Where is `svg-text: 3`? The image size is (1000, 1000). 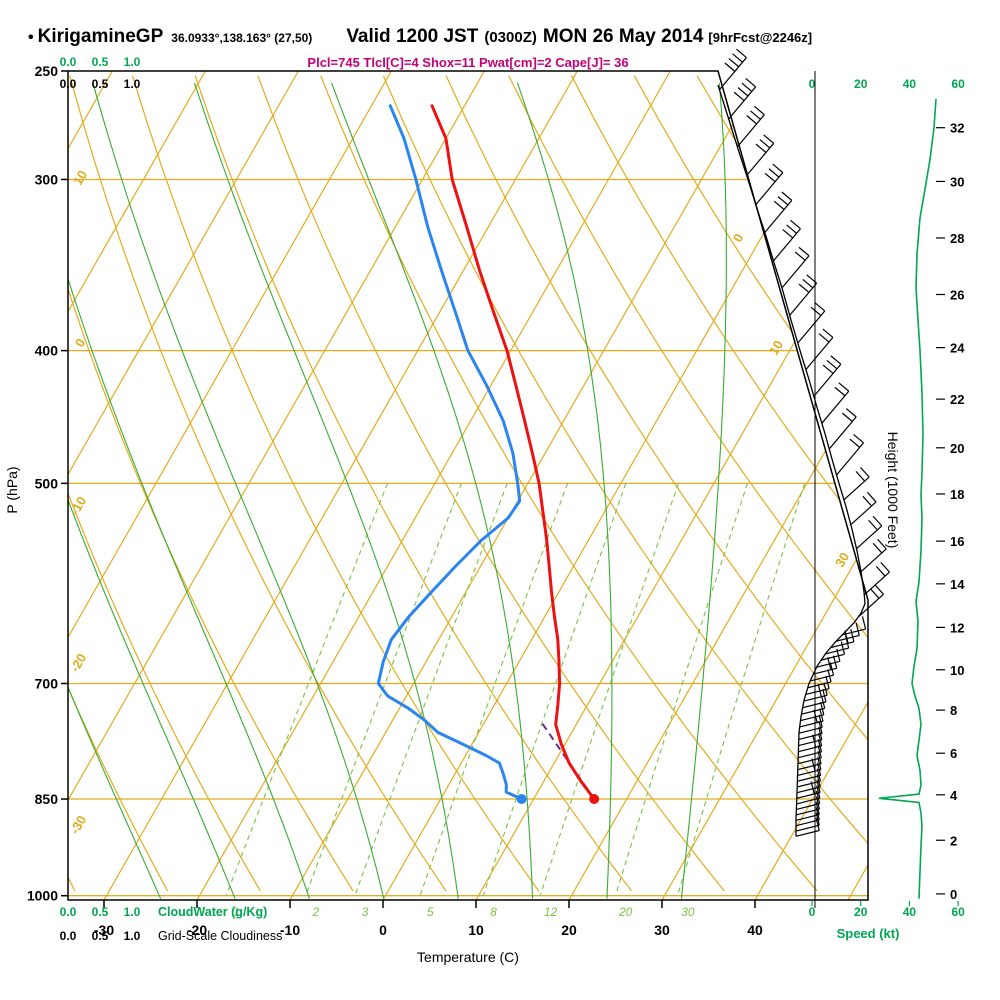
svg-text: 3 is located at coordinates (365, 912).